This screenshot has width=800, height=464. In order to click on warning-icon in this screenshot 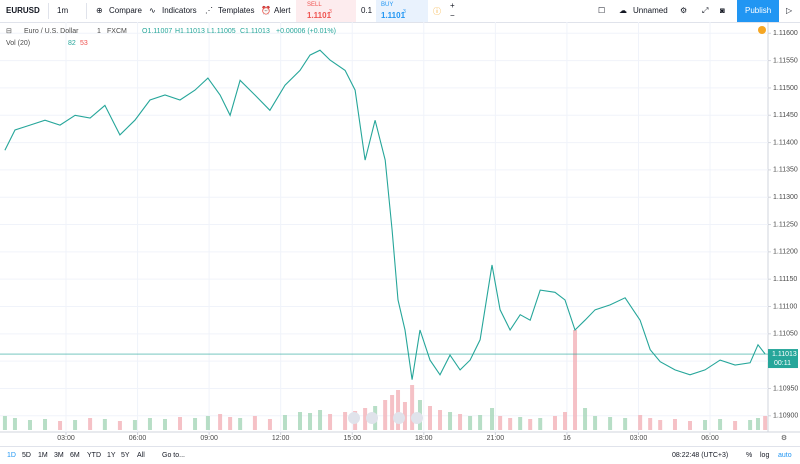, I will do `click(762, 30)`.